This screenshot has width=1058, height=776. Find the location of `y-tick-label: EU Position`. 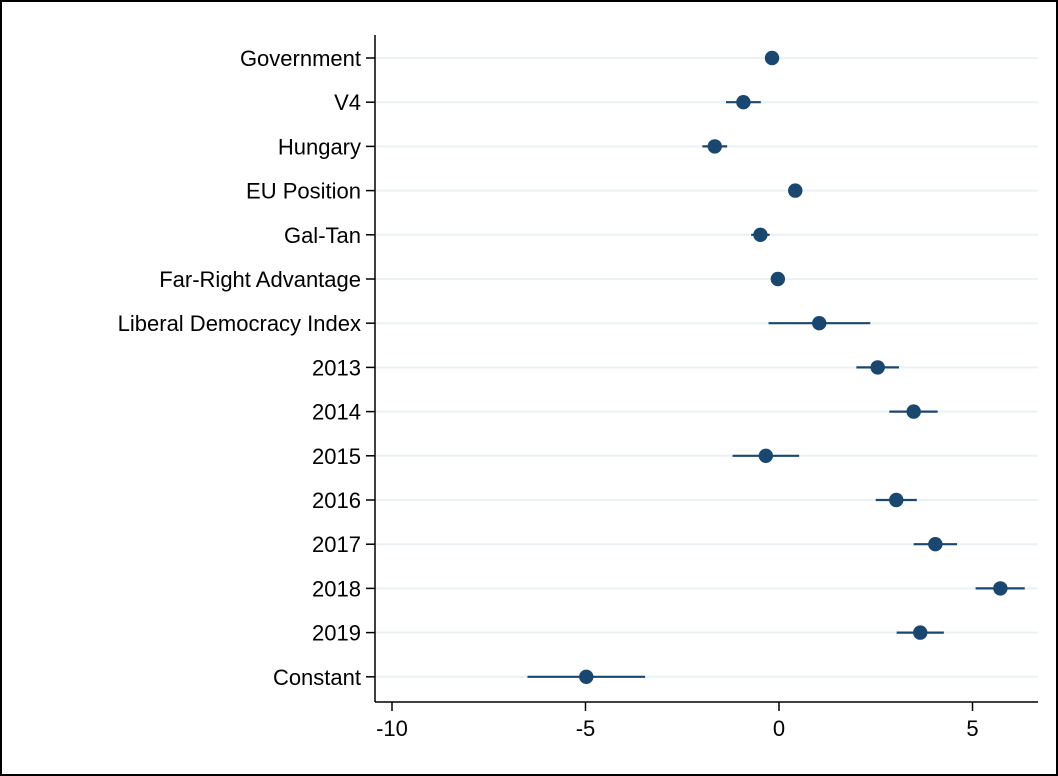

y-tick-label: EU Position is located at coordinates (303, 191).